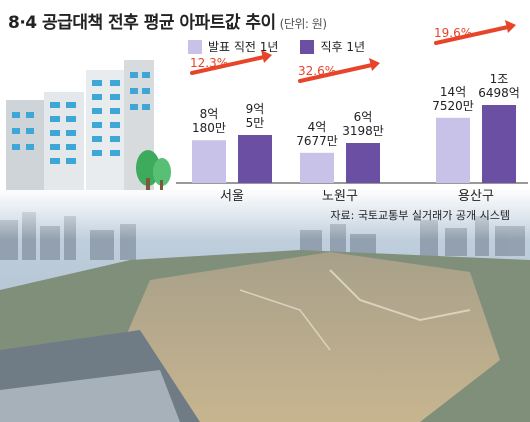 This screenshot has width=530, height=422. I want to click on change-label-용산구: 19.6%, so click(453, 33).